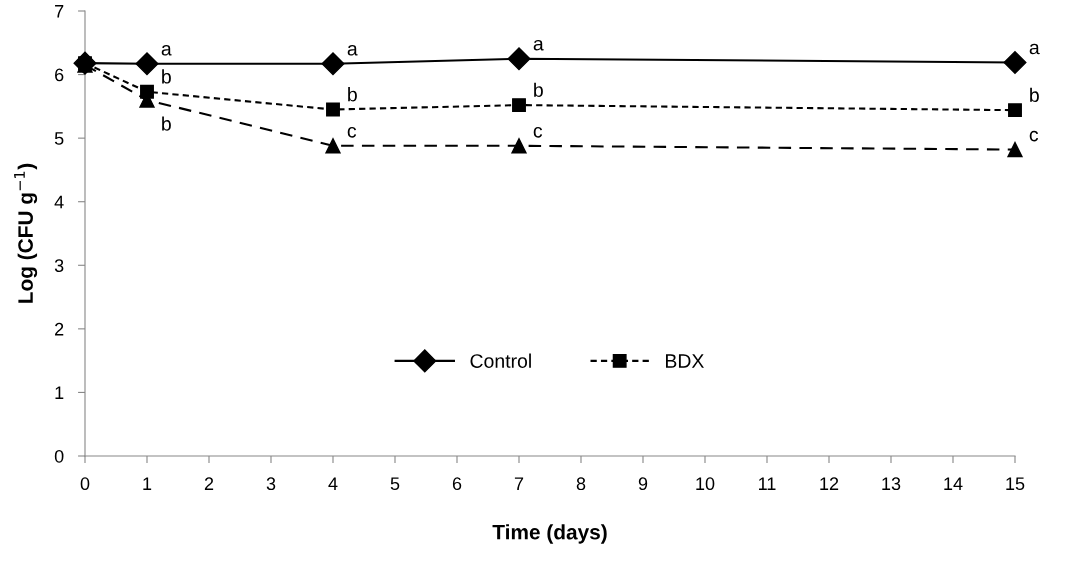  Describe the element at coordinates (59, 138) in the screenshot. I see `y-tick-label: 5` at that location.